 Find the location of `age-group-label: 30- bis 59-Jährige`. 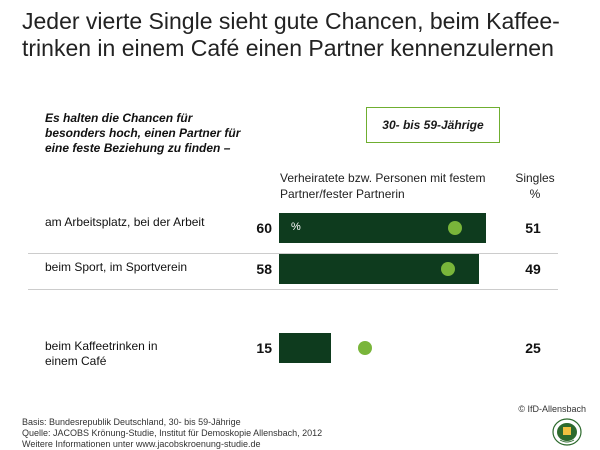

age-group-label: 30- bis 59-Jährige is located at coordinates (433, 125).